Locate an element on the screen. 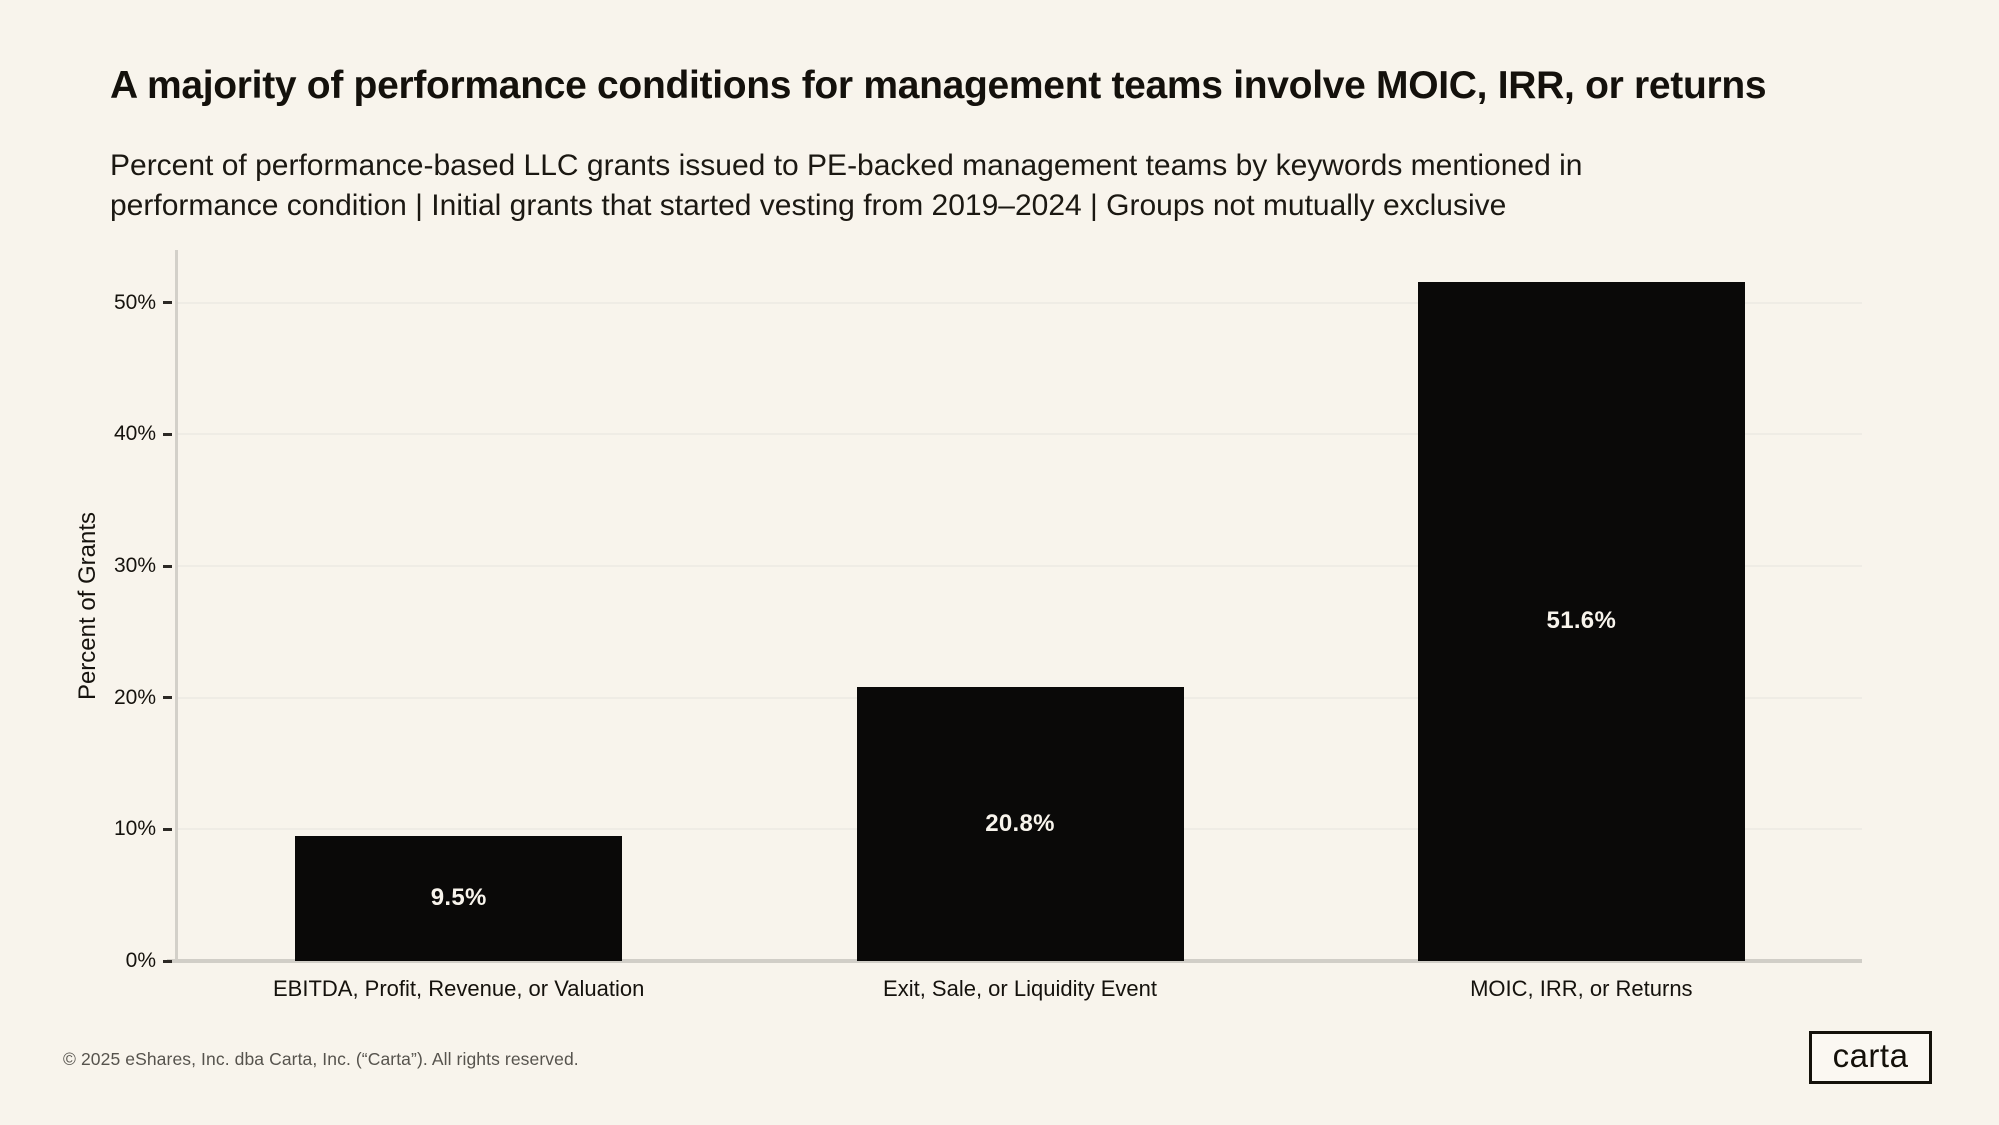  bar-value-label: 51.6% is located at coordinates (1581, 621).